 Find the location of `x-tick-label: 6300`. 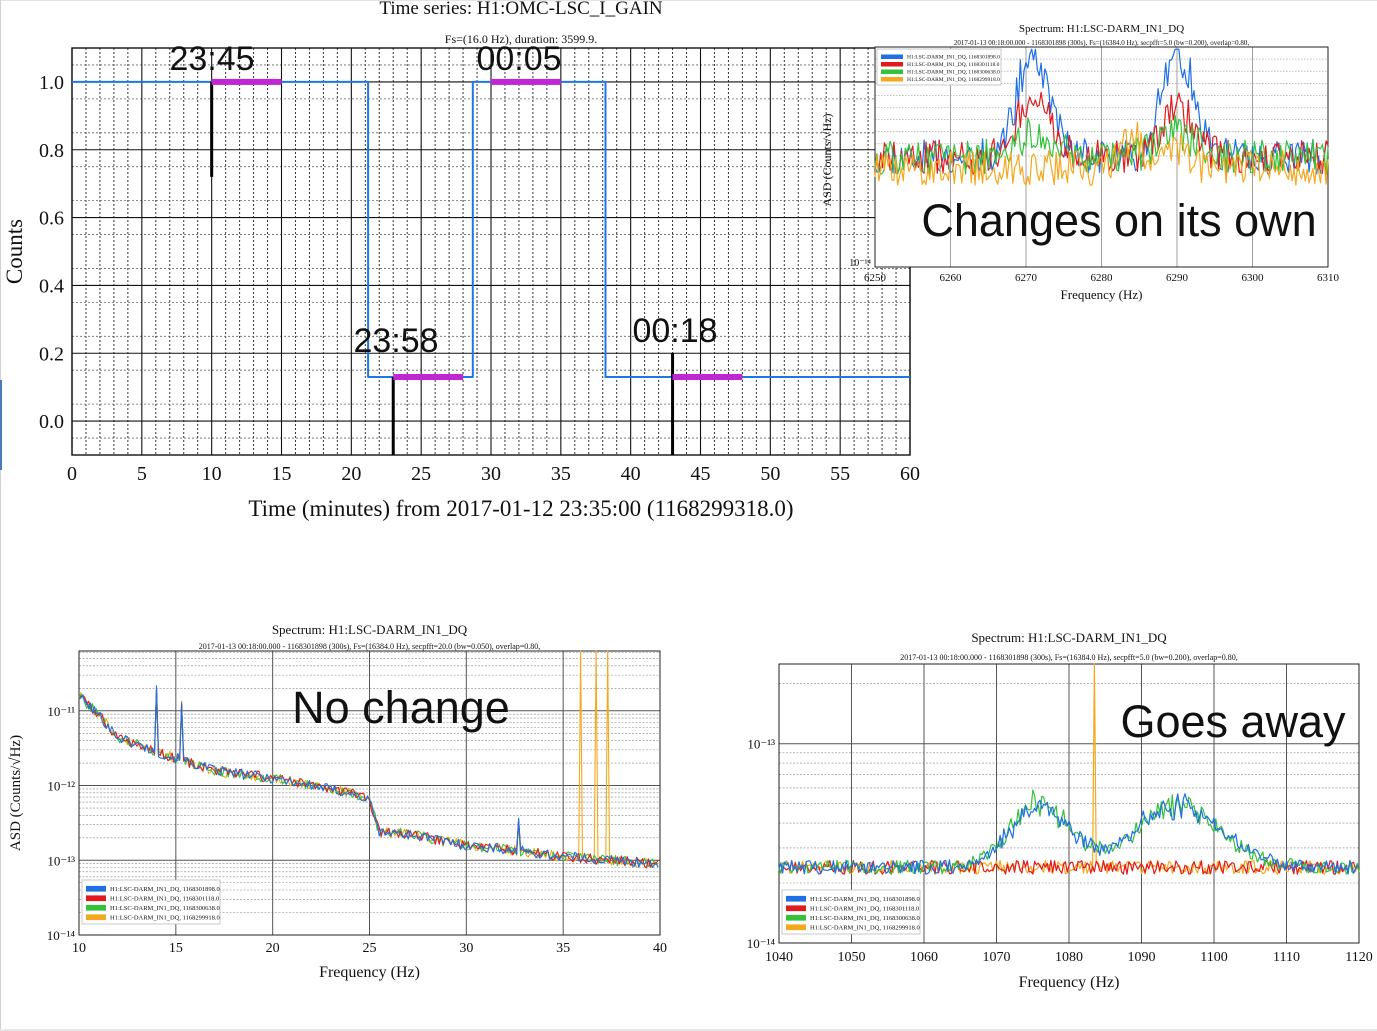

x-tick-label: 6300 is located at coordinates (1253, 278).